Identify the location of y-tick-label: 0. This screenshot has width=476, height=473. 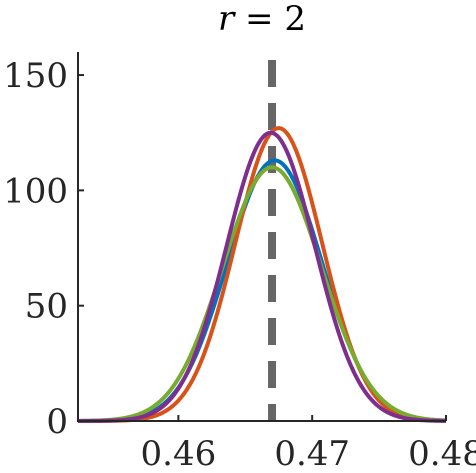
(57, 422).